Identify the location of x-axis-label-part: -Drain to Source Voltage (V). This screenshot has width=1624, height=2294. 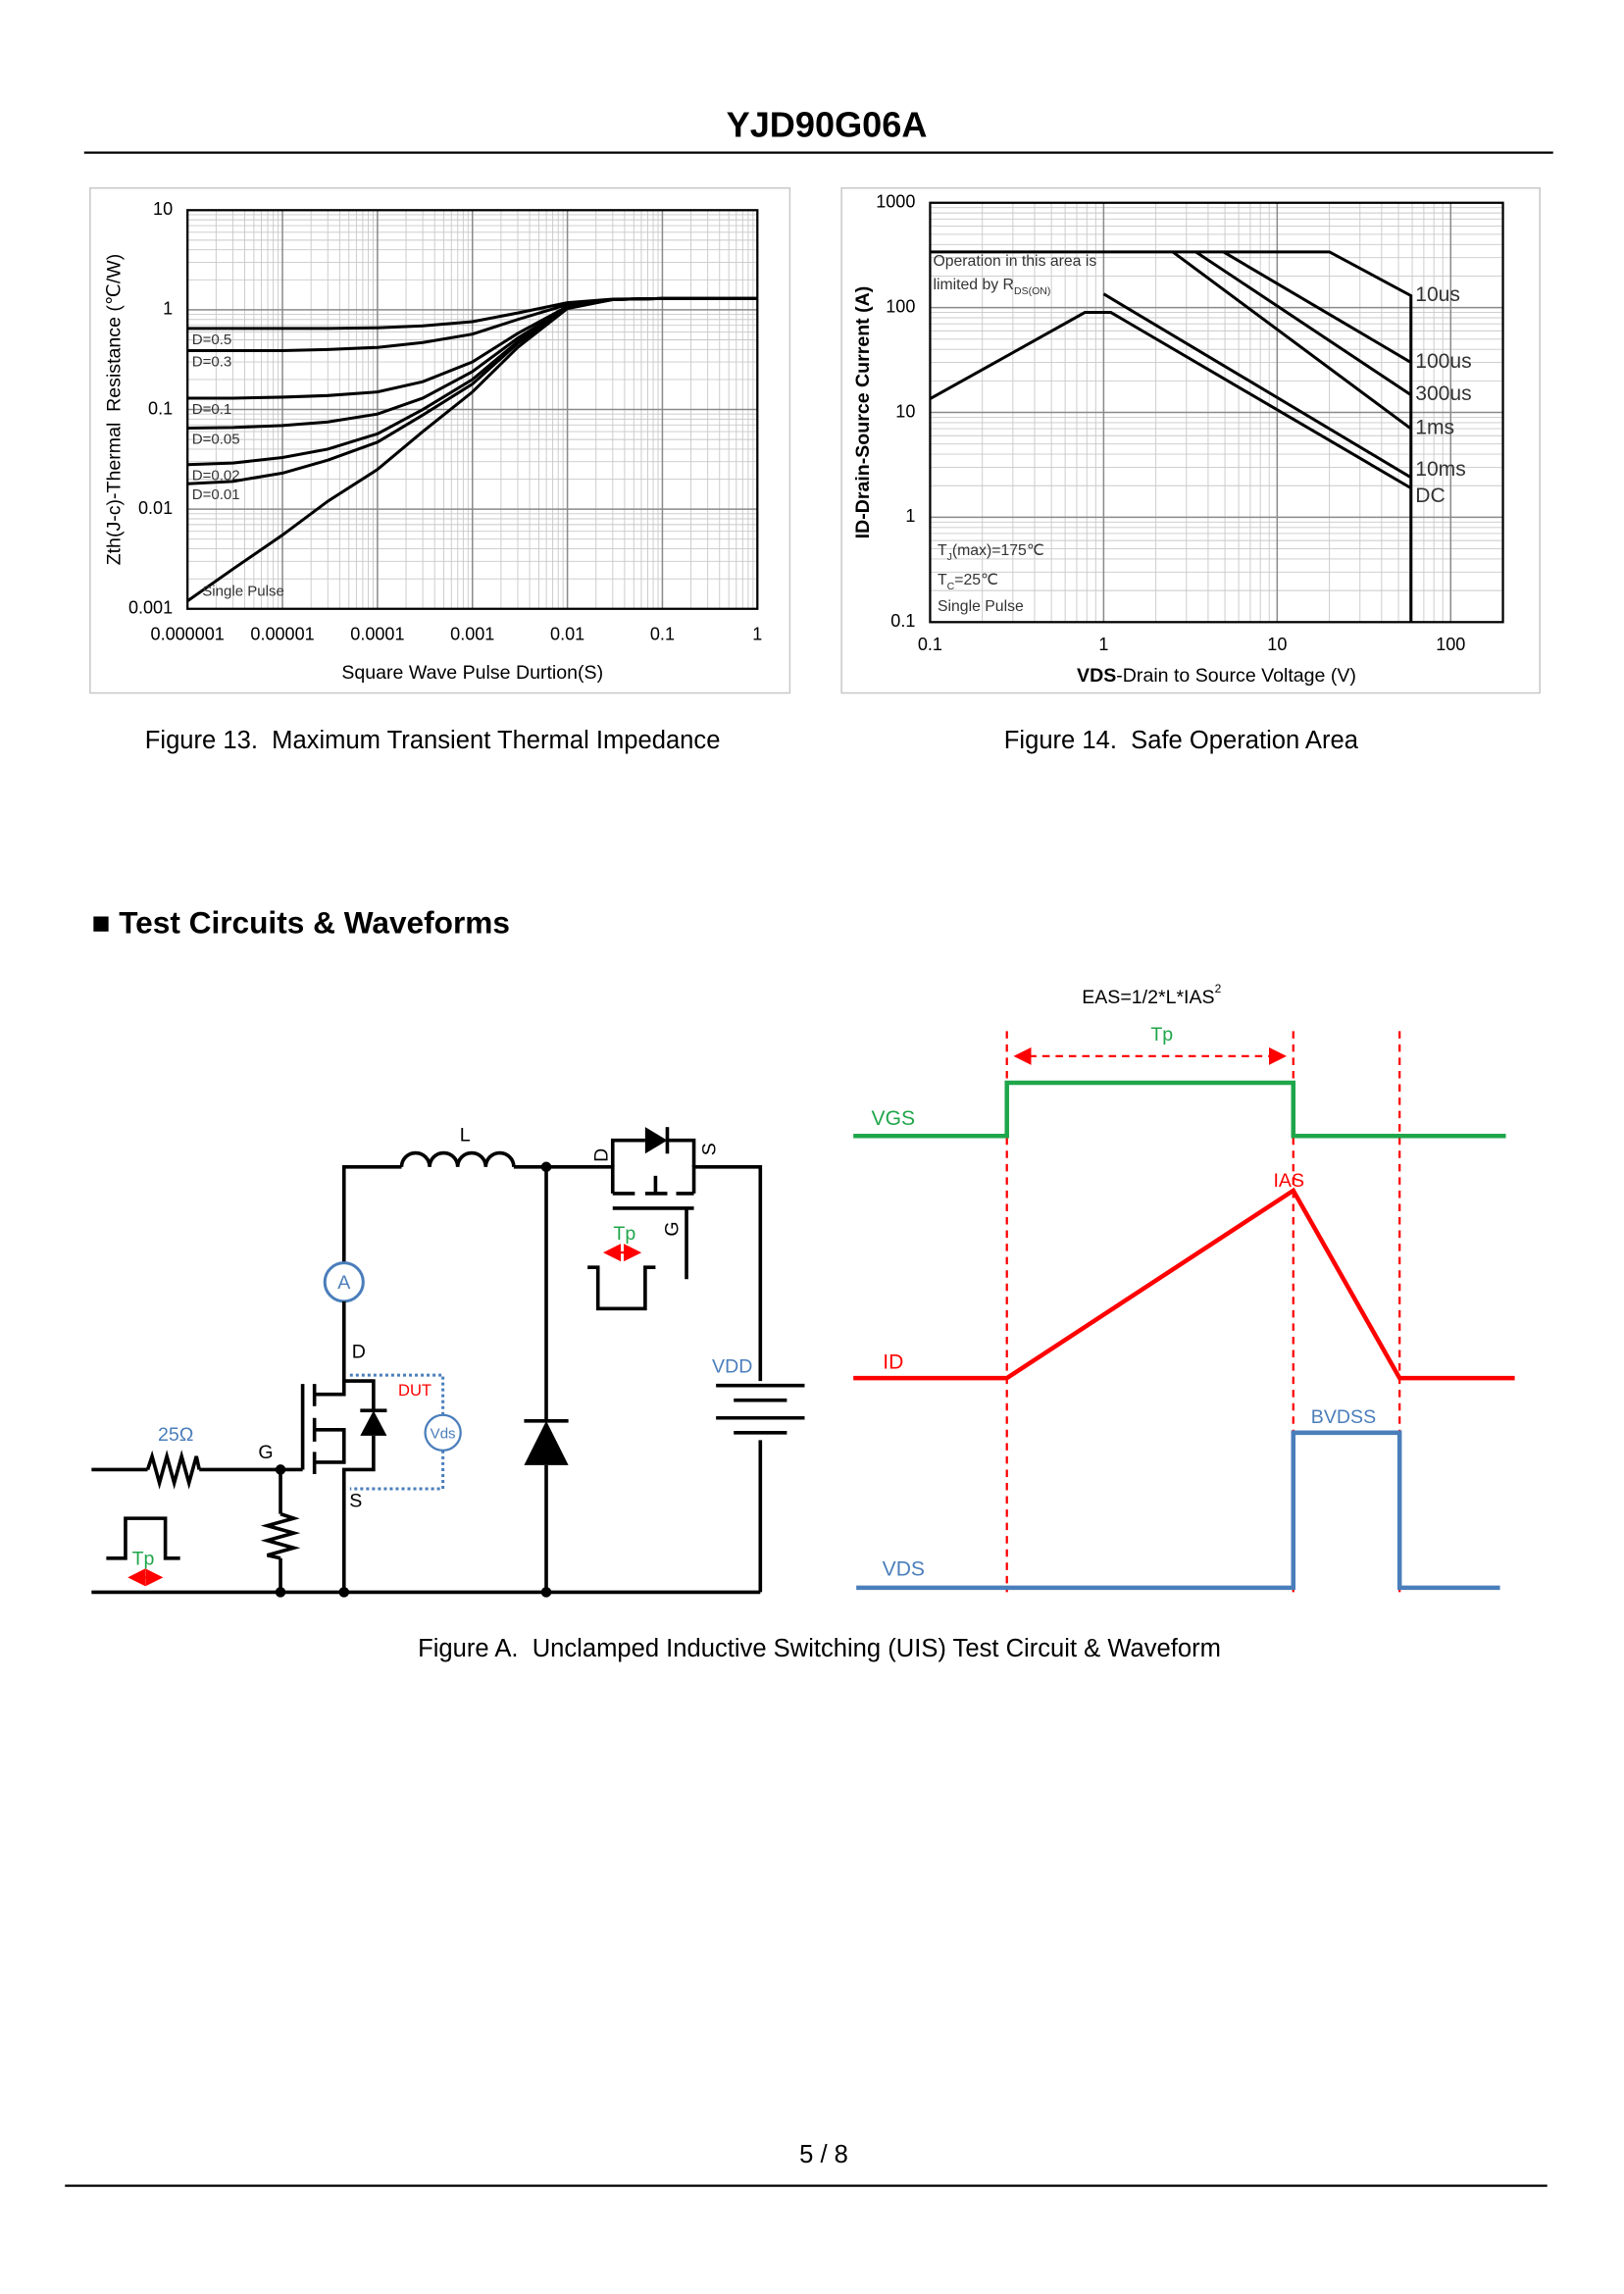
(1236, 676).